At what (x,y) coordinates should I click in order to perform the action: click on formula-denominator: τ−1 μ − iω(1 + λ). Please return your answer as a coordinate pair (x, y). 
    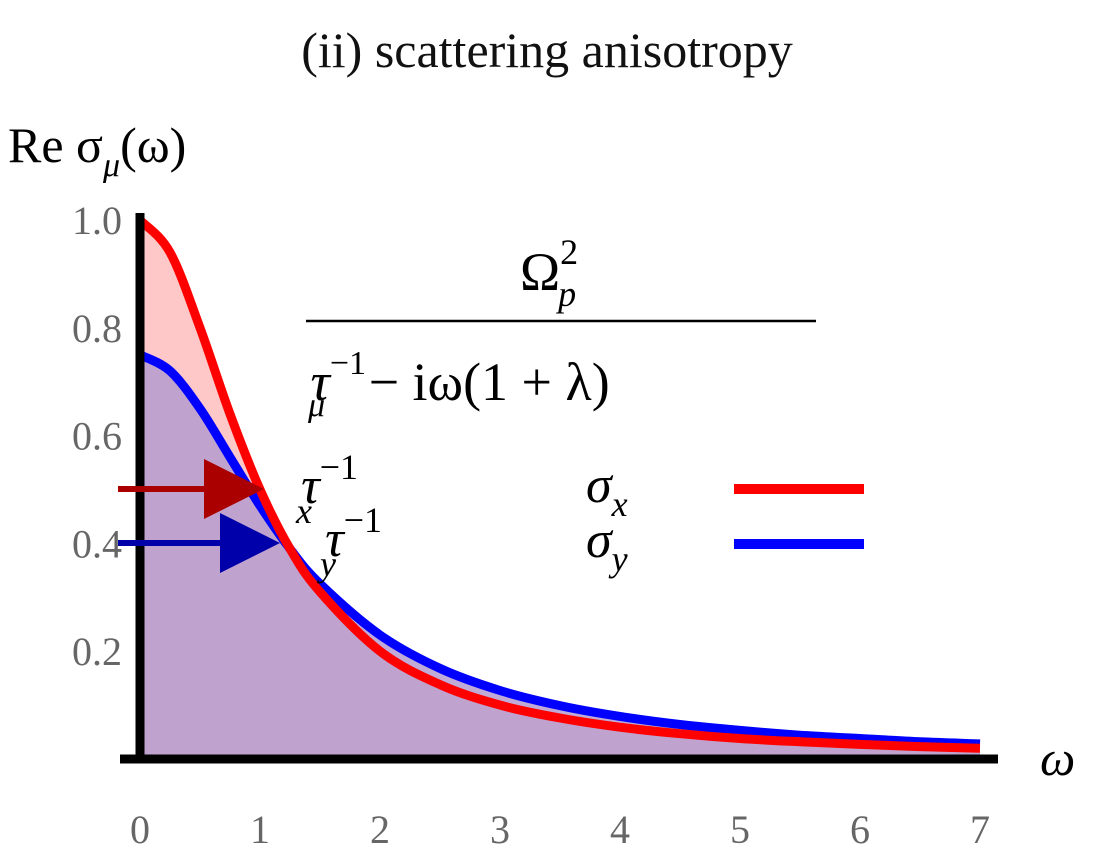
    Looking at the image, I should click on (458, 384).